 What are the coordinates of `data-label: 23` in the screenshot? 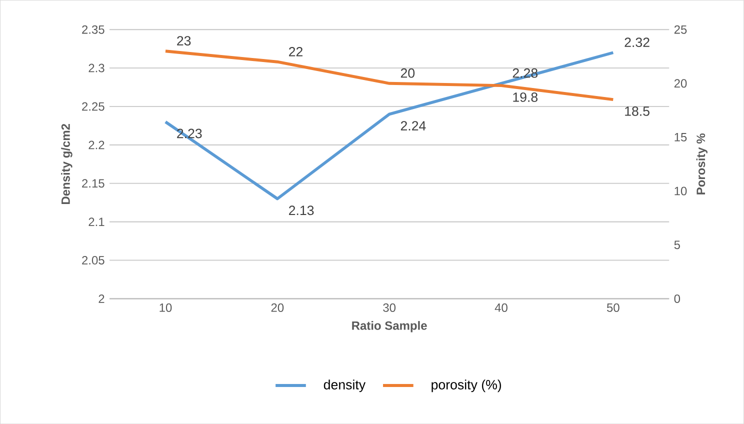 It's located at (184, 41).